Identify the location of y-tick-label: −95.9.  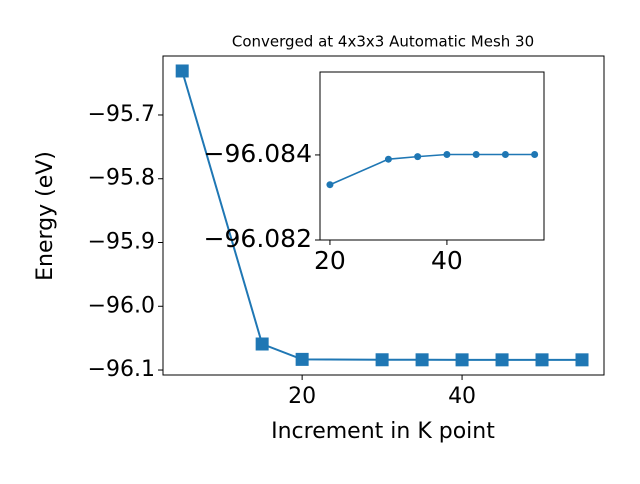
(121, 242).